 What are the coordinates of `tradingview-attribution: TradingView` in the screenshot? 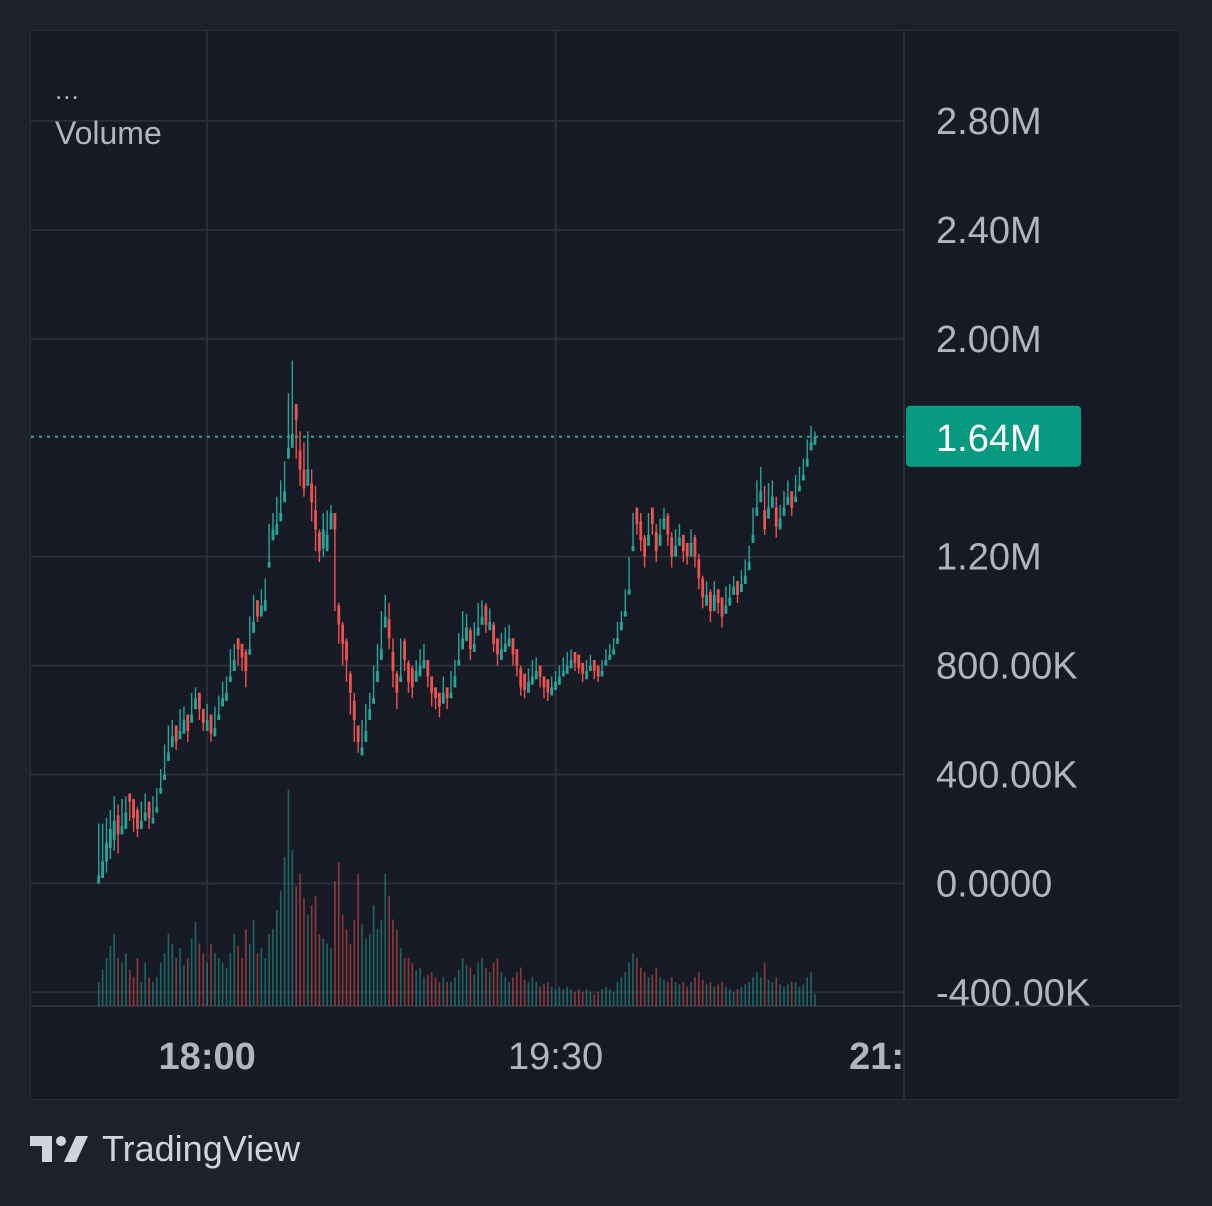 It's located at (165, 1149).